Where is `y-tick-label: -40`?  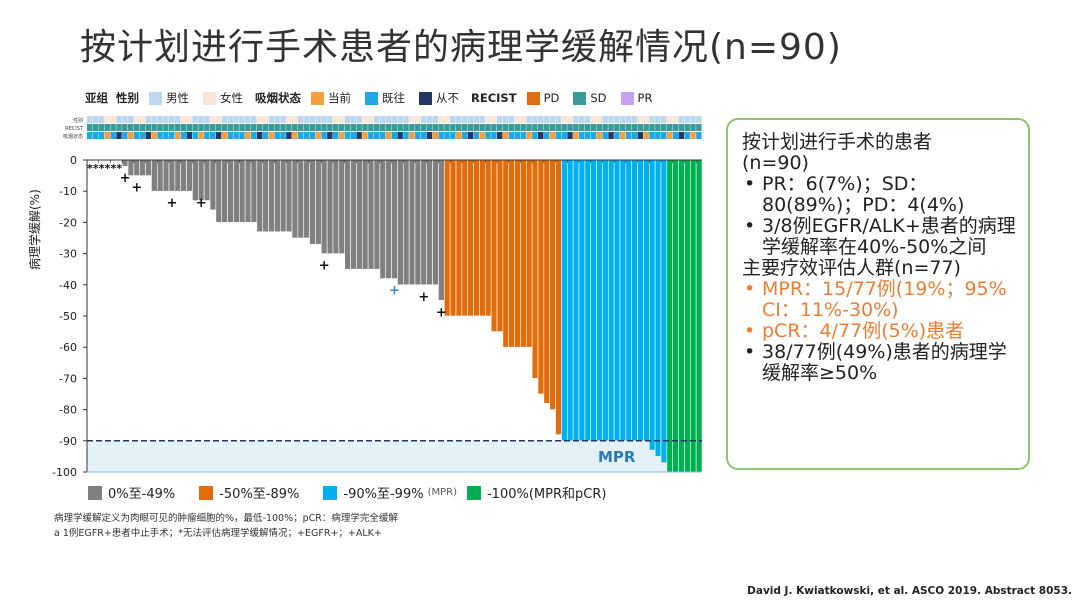 y-tick-label: -40 is located at coordinates (68, 285).